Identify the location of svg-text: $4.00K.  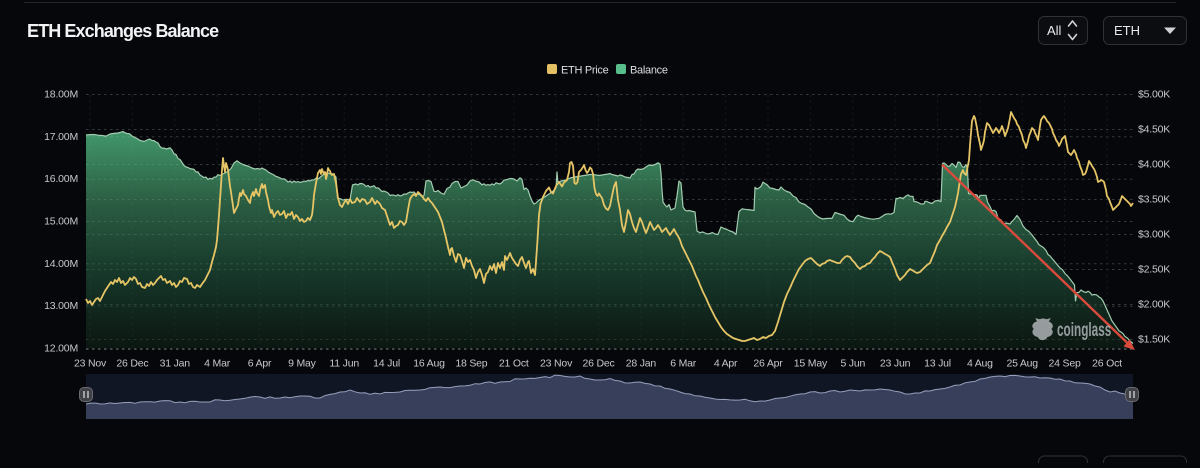
(1154, 165).